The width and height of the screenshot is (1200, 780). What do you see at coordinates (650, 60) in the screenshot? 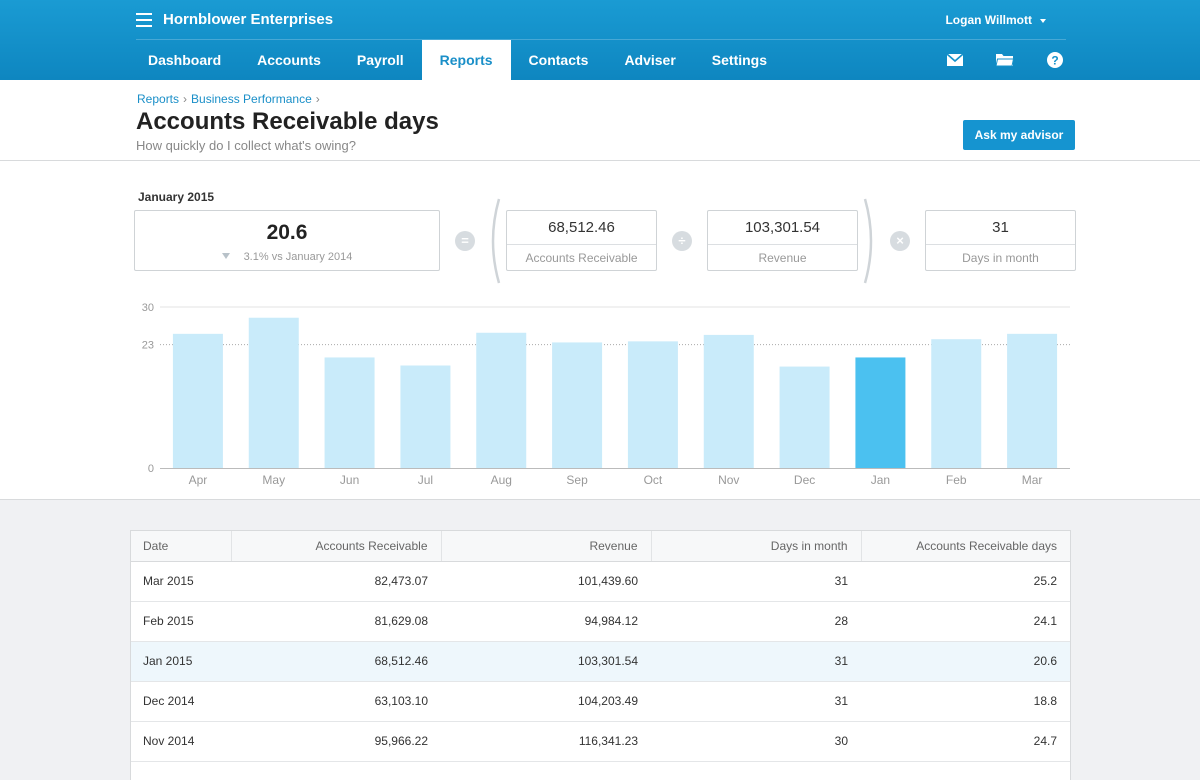
I see `nav-adviser: Adviser` at bounding box center [650, 60].